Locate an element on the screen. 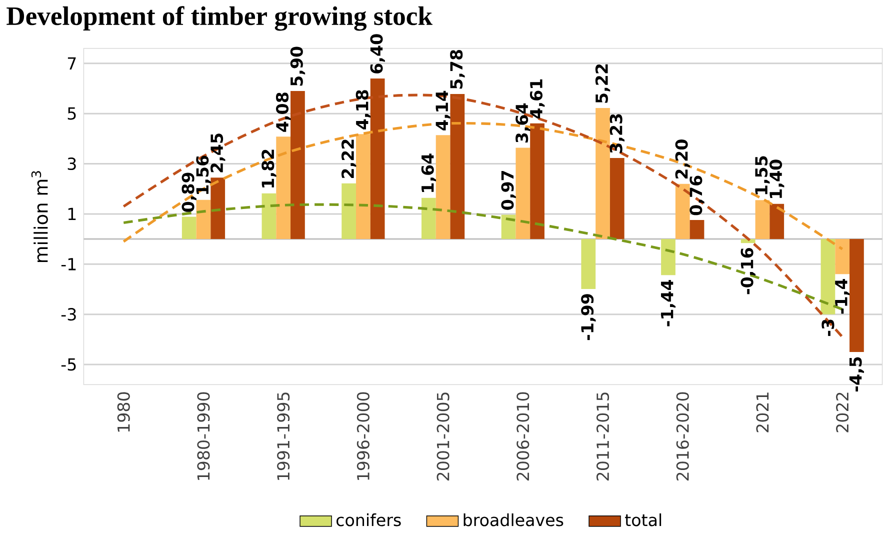 Image resolution: width=883 pixels, height=536 pixels. data-label: 4,61 is located at coordinates (537, 98).